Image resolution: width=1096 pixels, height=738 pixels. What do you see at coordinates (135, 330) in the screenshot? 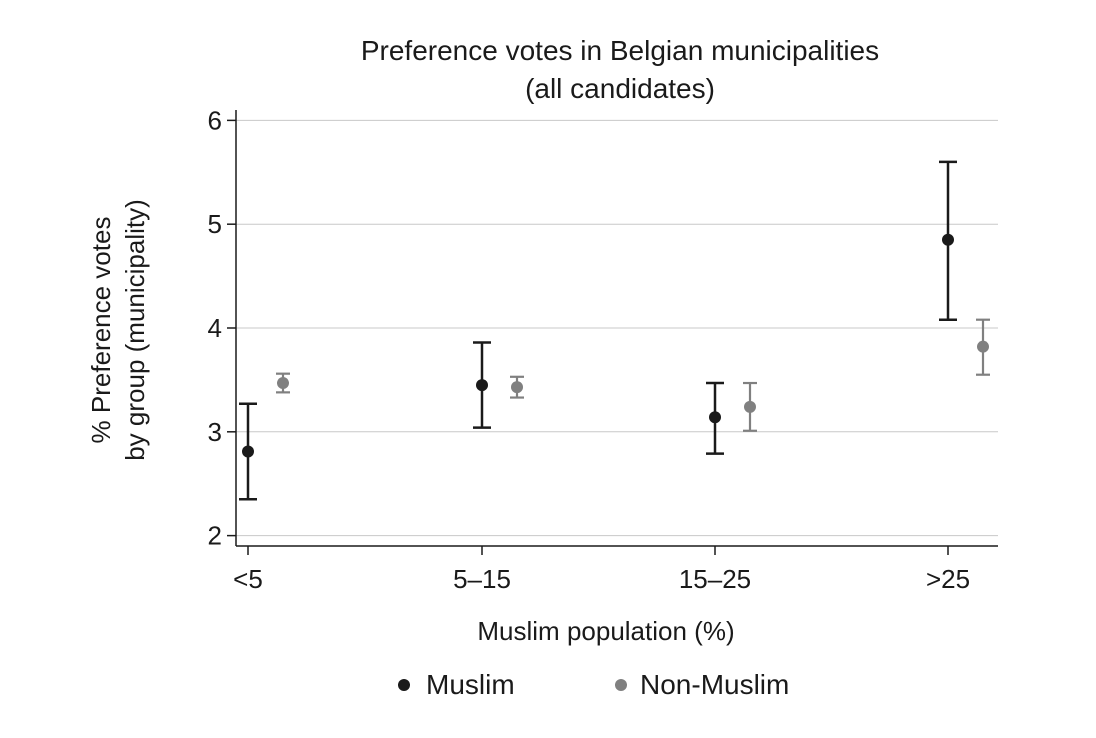
I see `y-axis-label-line2: by group (municipality)` at bounding box center [135, 330].